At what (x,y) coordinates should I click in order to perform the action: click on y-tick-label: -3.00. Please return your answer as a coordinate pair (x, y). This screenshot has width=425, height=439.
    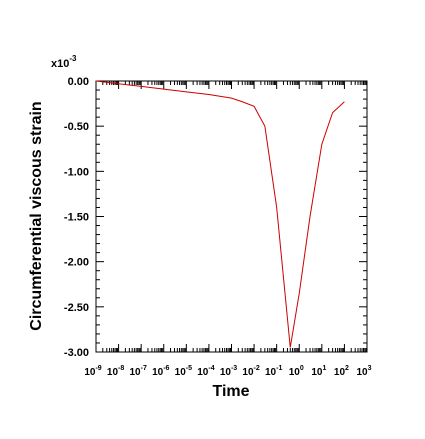
    Looking at the image, I should click on (76, 353).